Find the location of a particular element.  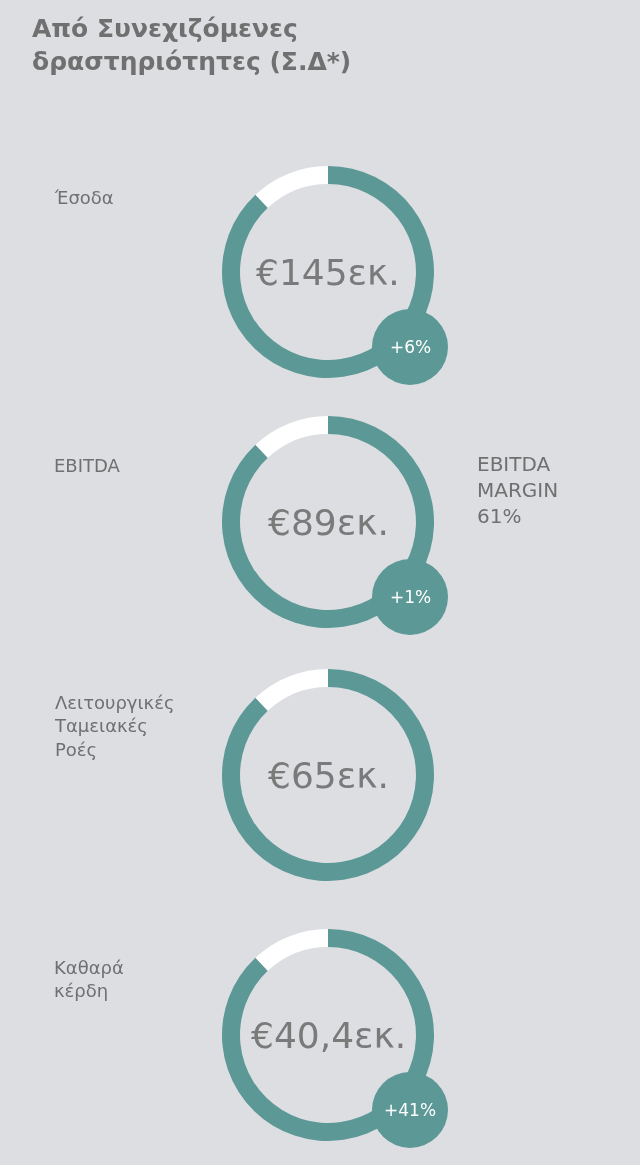

text: +6% is located at coordinates (411, 347).